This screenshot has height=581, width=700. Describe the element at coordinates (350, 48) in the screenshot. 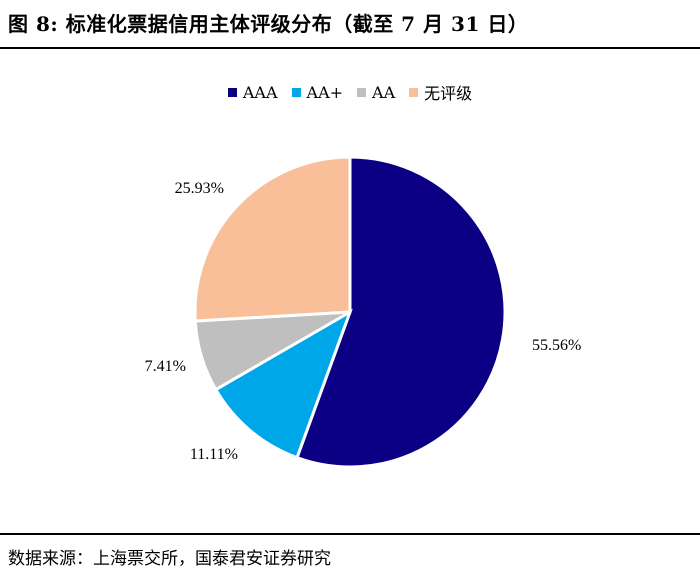

I see `top-rule` at that location.